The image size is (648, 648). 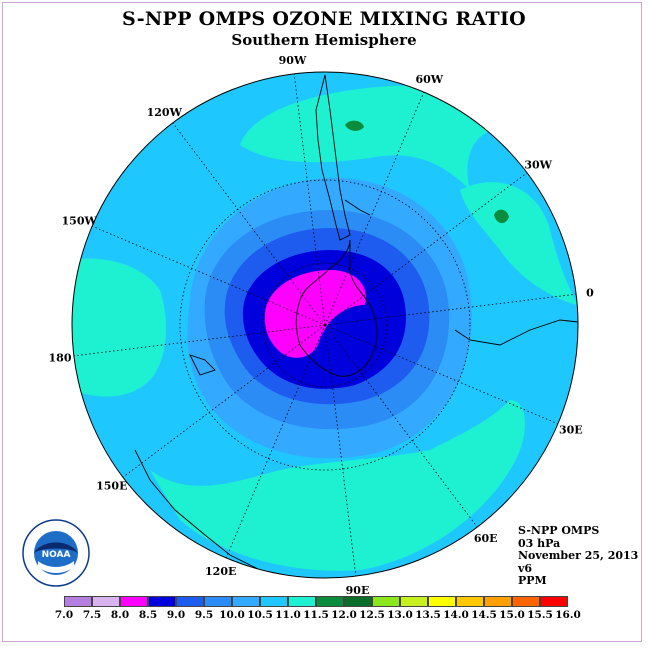 What do you see at coordinates (260, 615) in the screenshot?
I see `color-scale-tick-7: 10.5` at bounding box center [260, 615].